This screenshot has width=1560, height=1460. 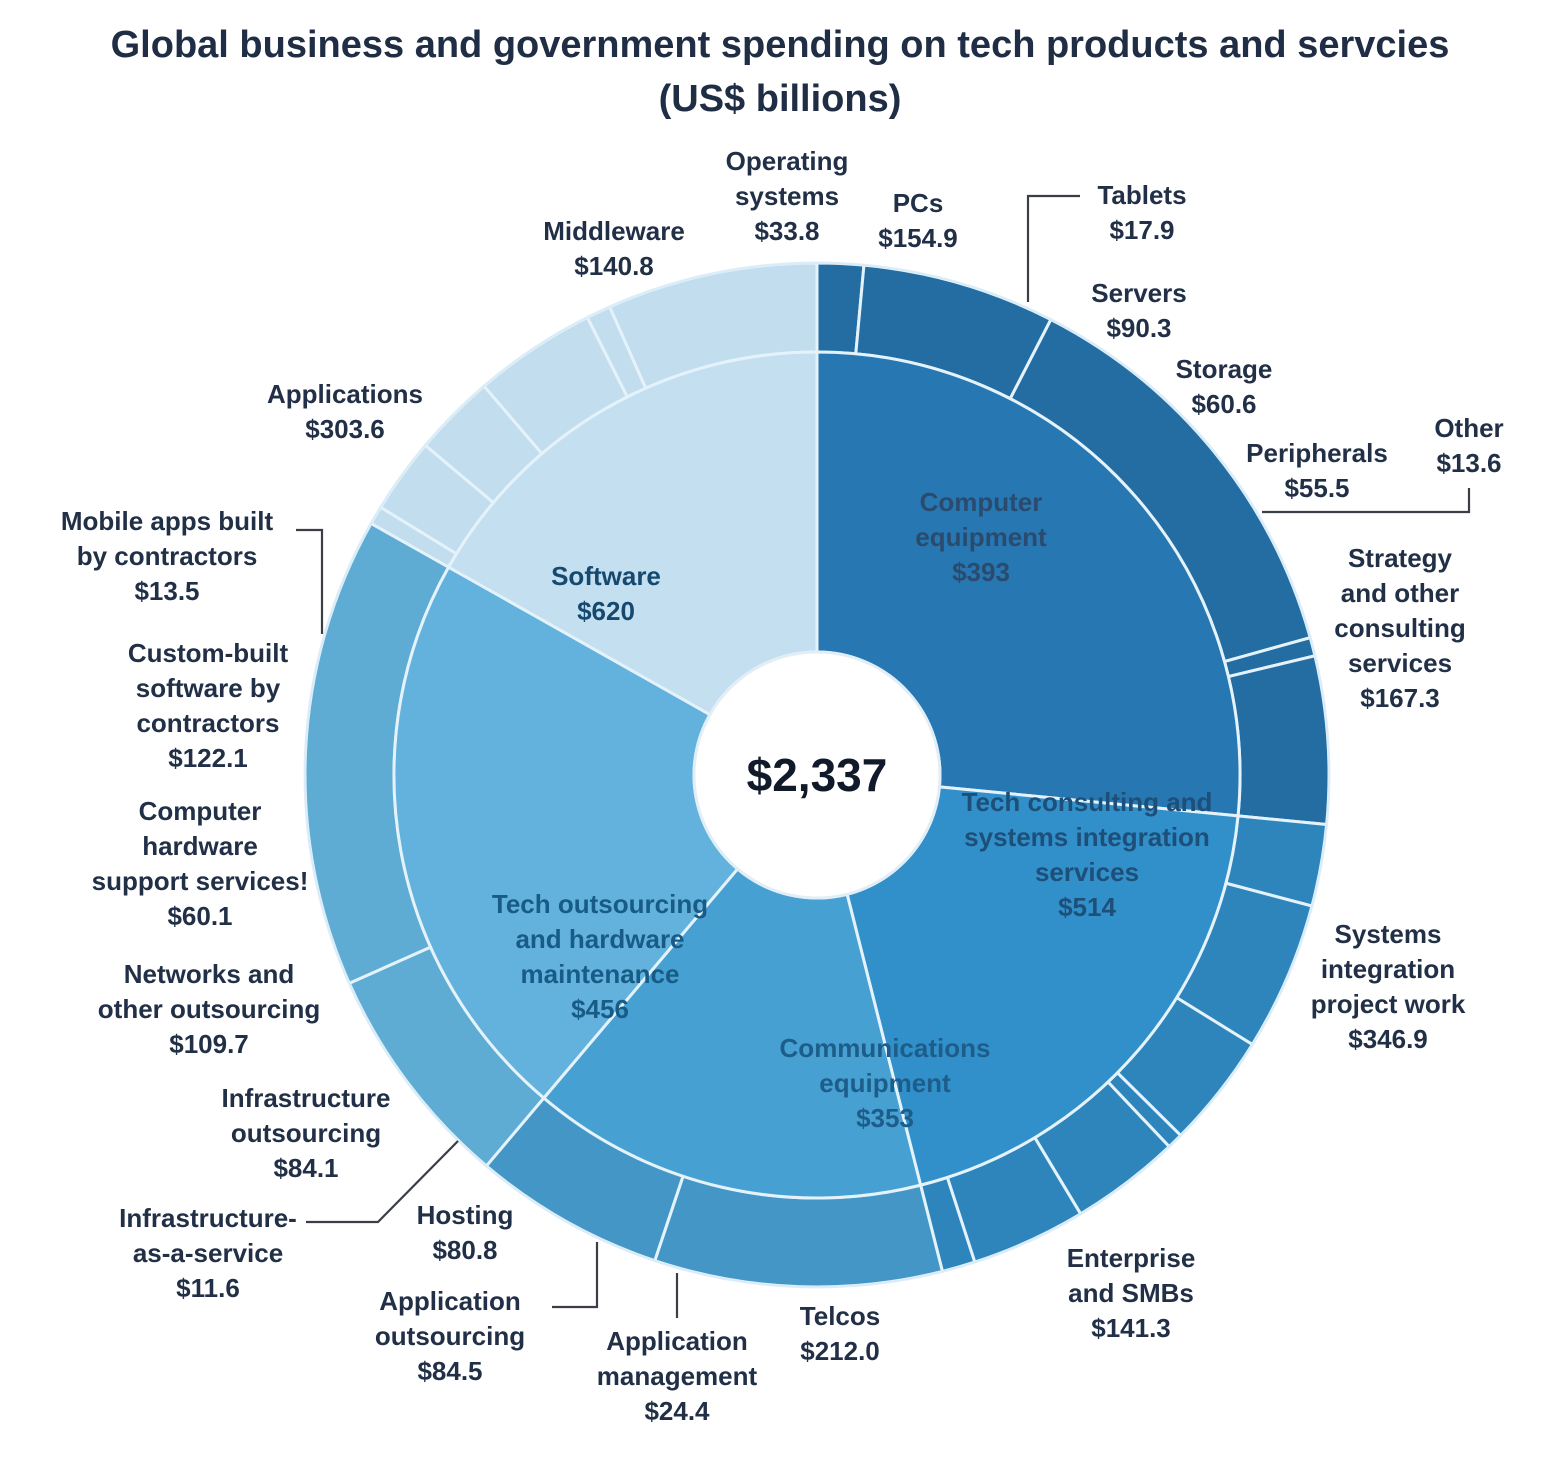 What do you see at coordinates (1468, 428) in the screenshot?
I see `outer-label-line: Other` at bounding box center [1468, 428].